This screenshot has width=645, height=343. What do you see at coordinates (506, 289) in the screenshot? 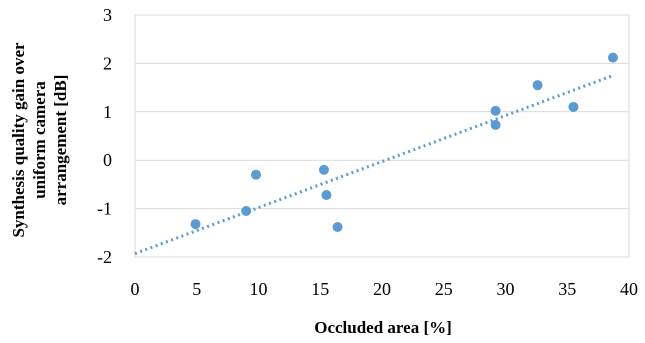
I see `x-tick-label: 30` at bounding box center [506, 289].